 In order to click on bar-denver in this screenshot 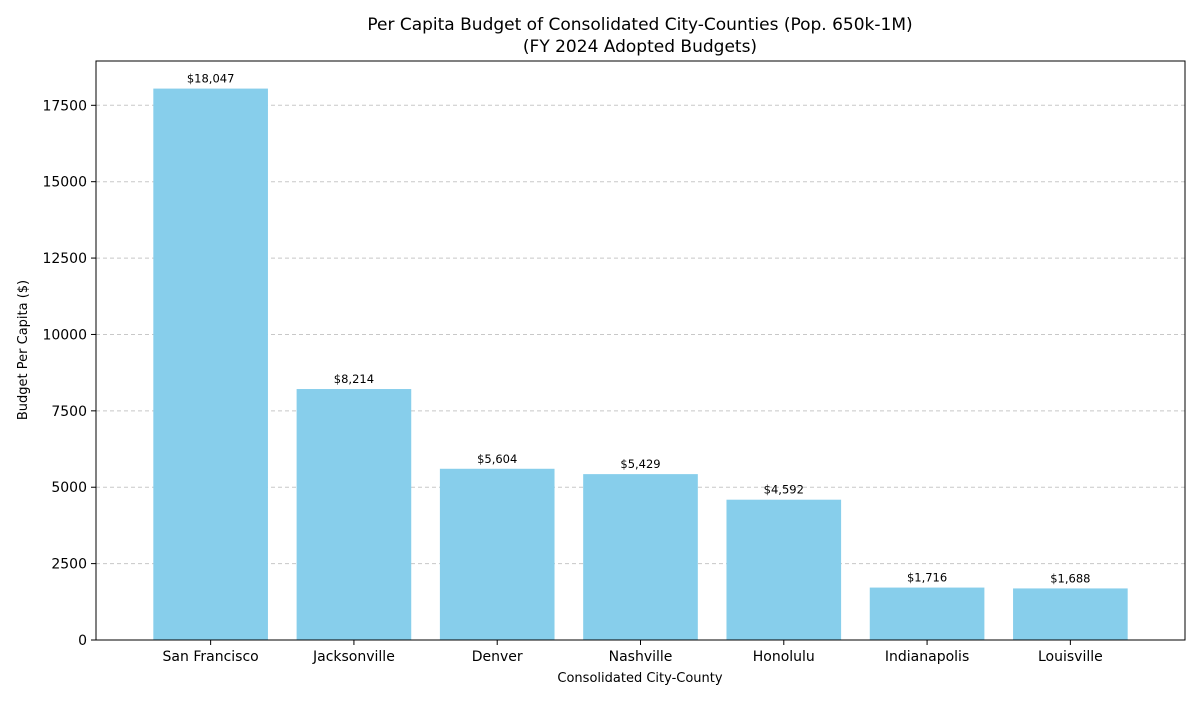, I will do `click(497, 554)`.